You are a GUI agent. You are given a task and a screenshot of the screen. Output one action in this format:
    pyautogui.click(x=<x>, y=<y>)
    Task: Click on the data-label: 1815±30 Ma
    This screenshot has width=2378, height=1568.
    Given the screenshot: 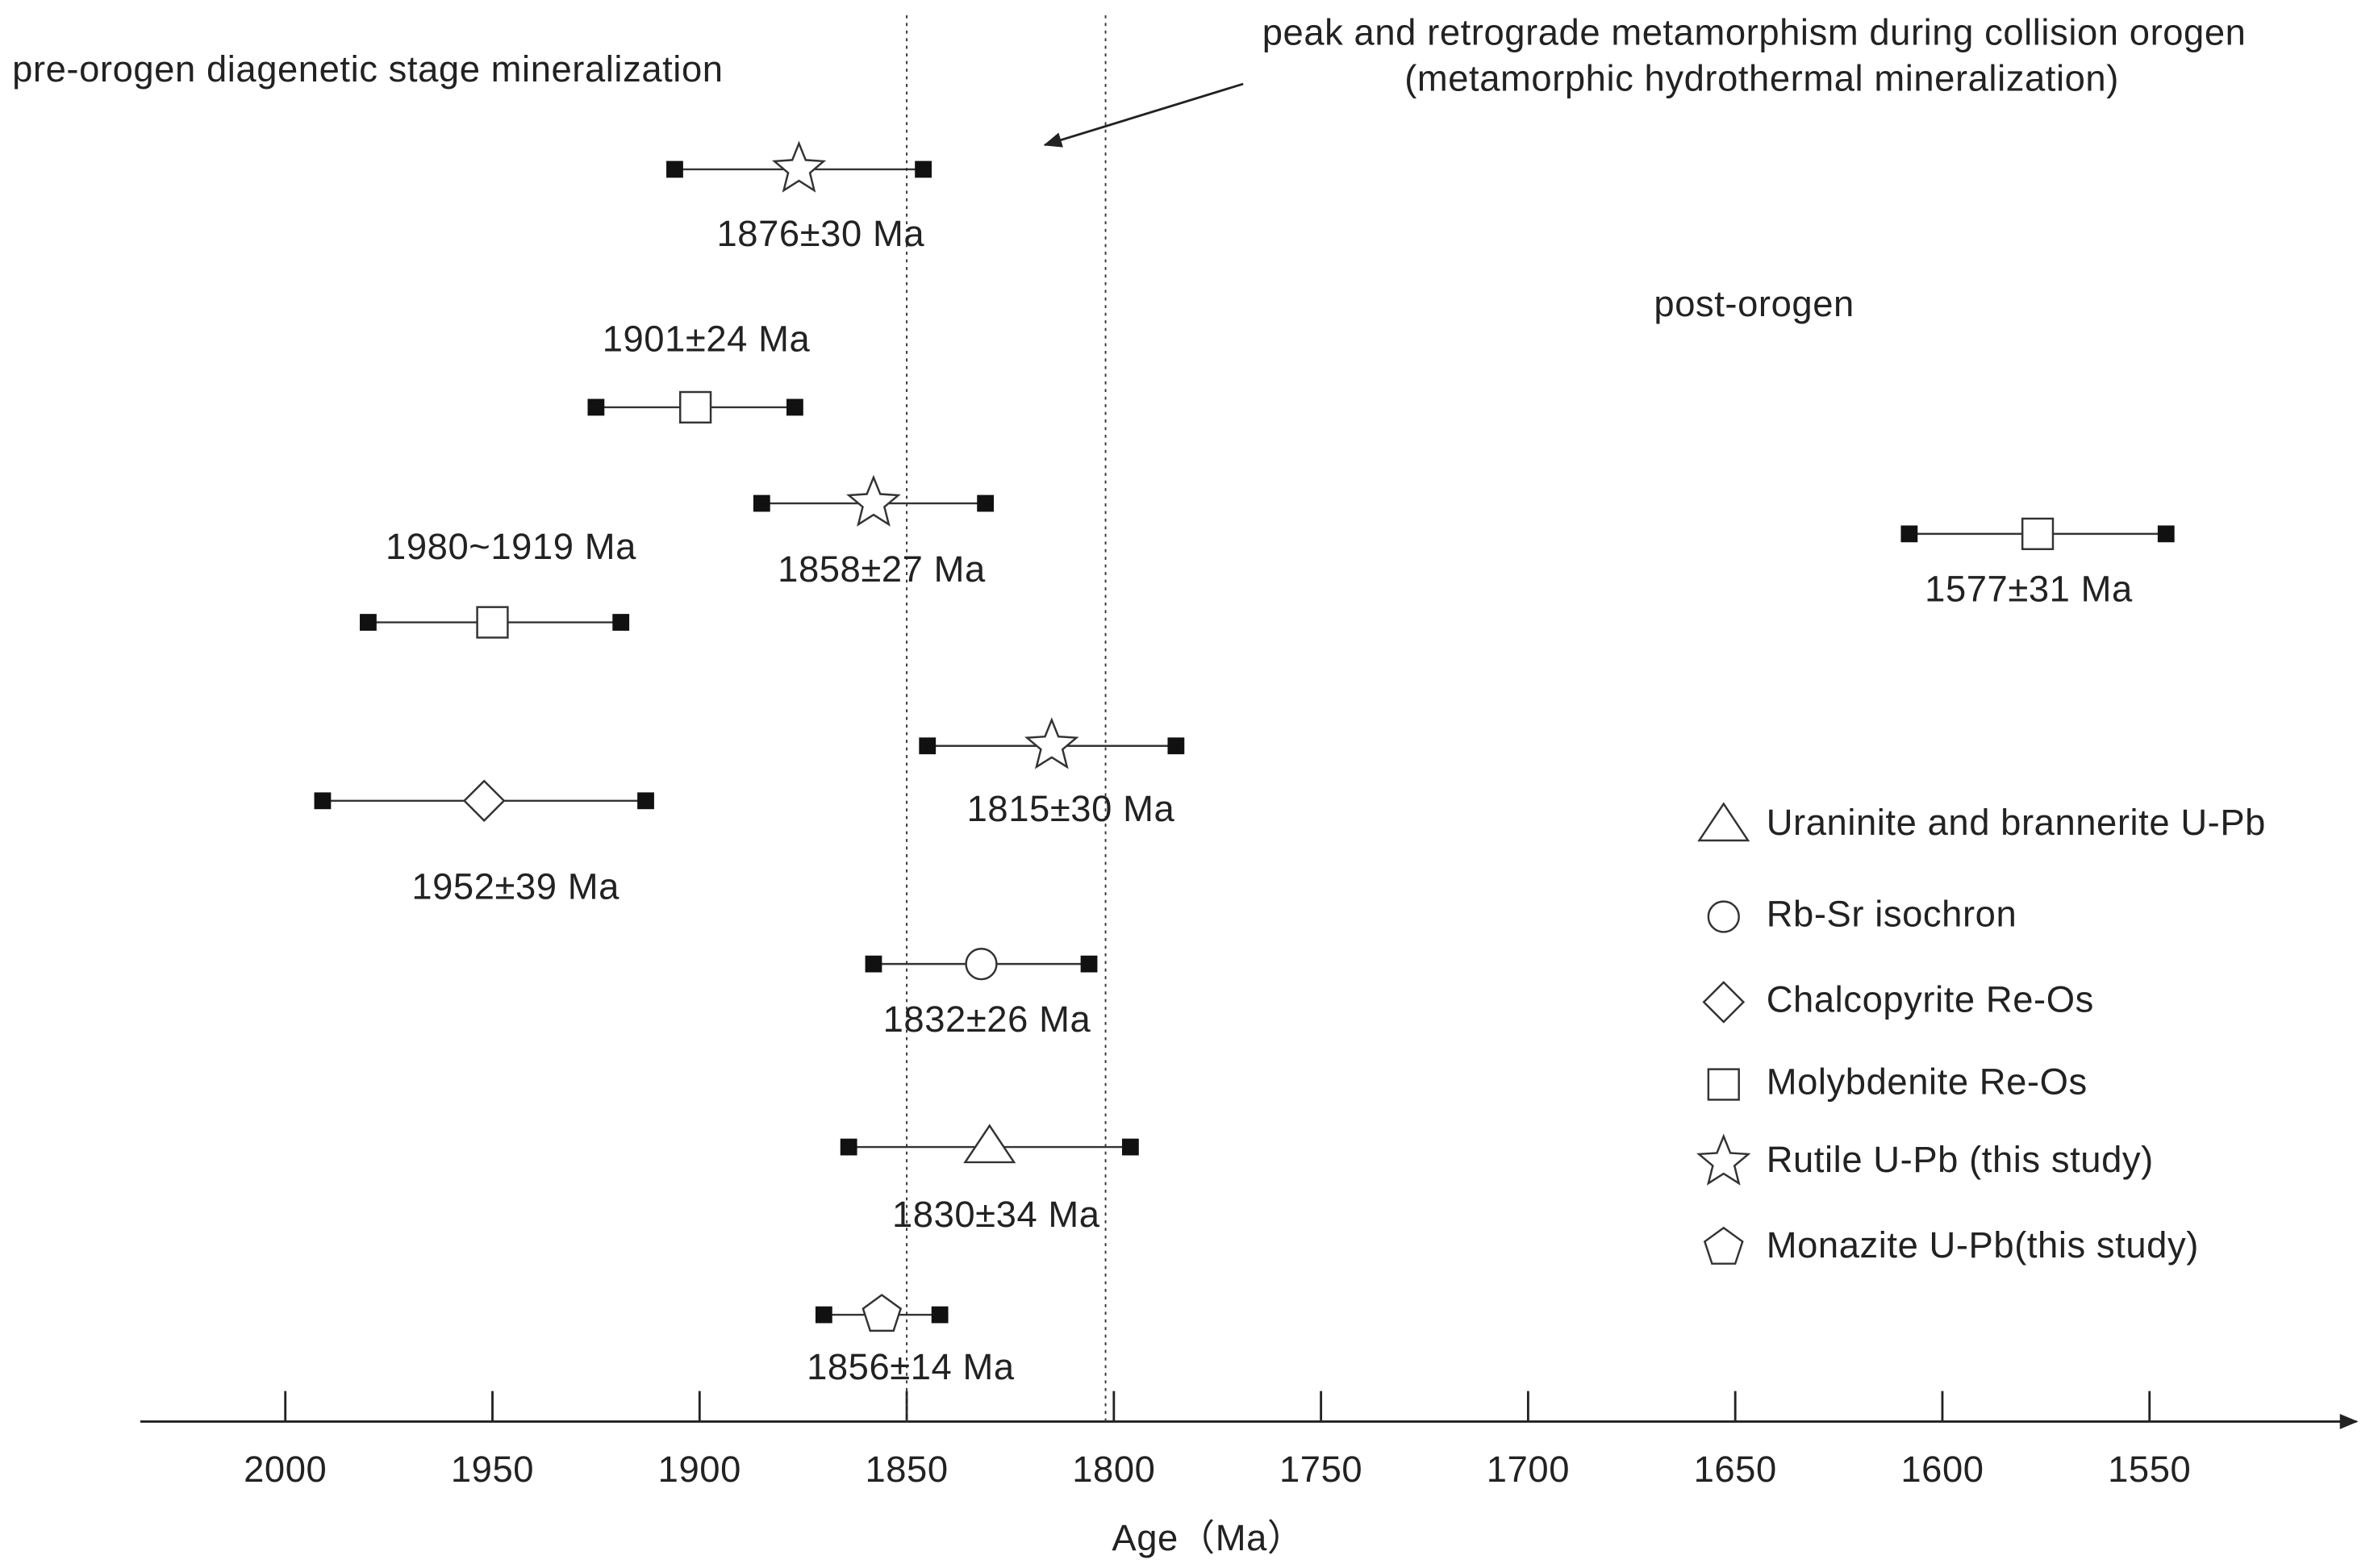 What is the action you would take?
    pyautogui.click(x=1071, y=809)
    